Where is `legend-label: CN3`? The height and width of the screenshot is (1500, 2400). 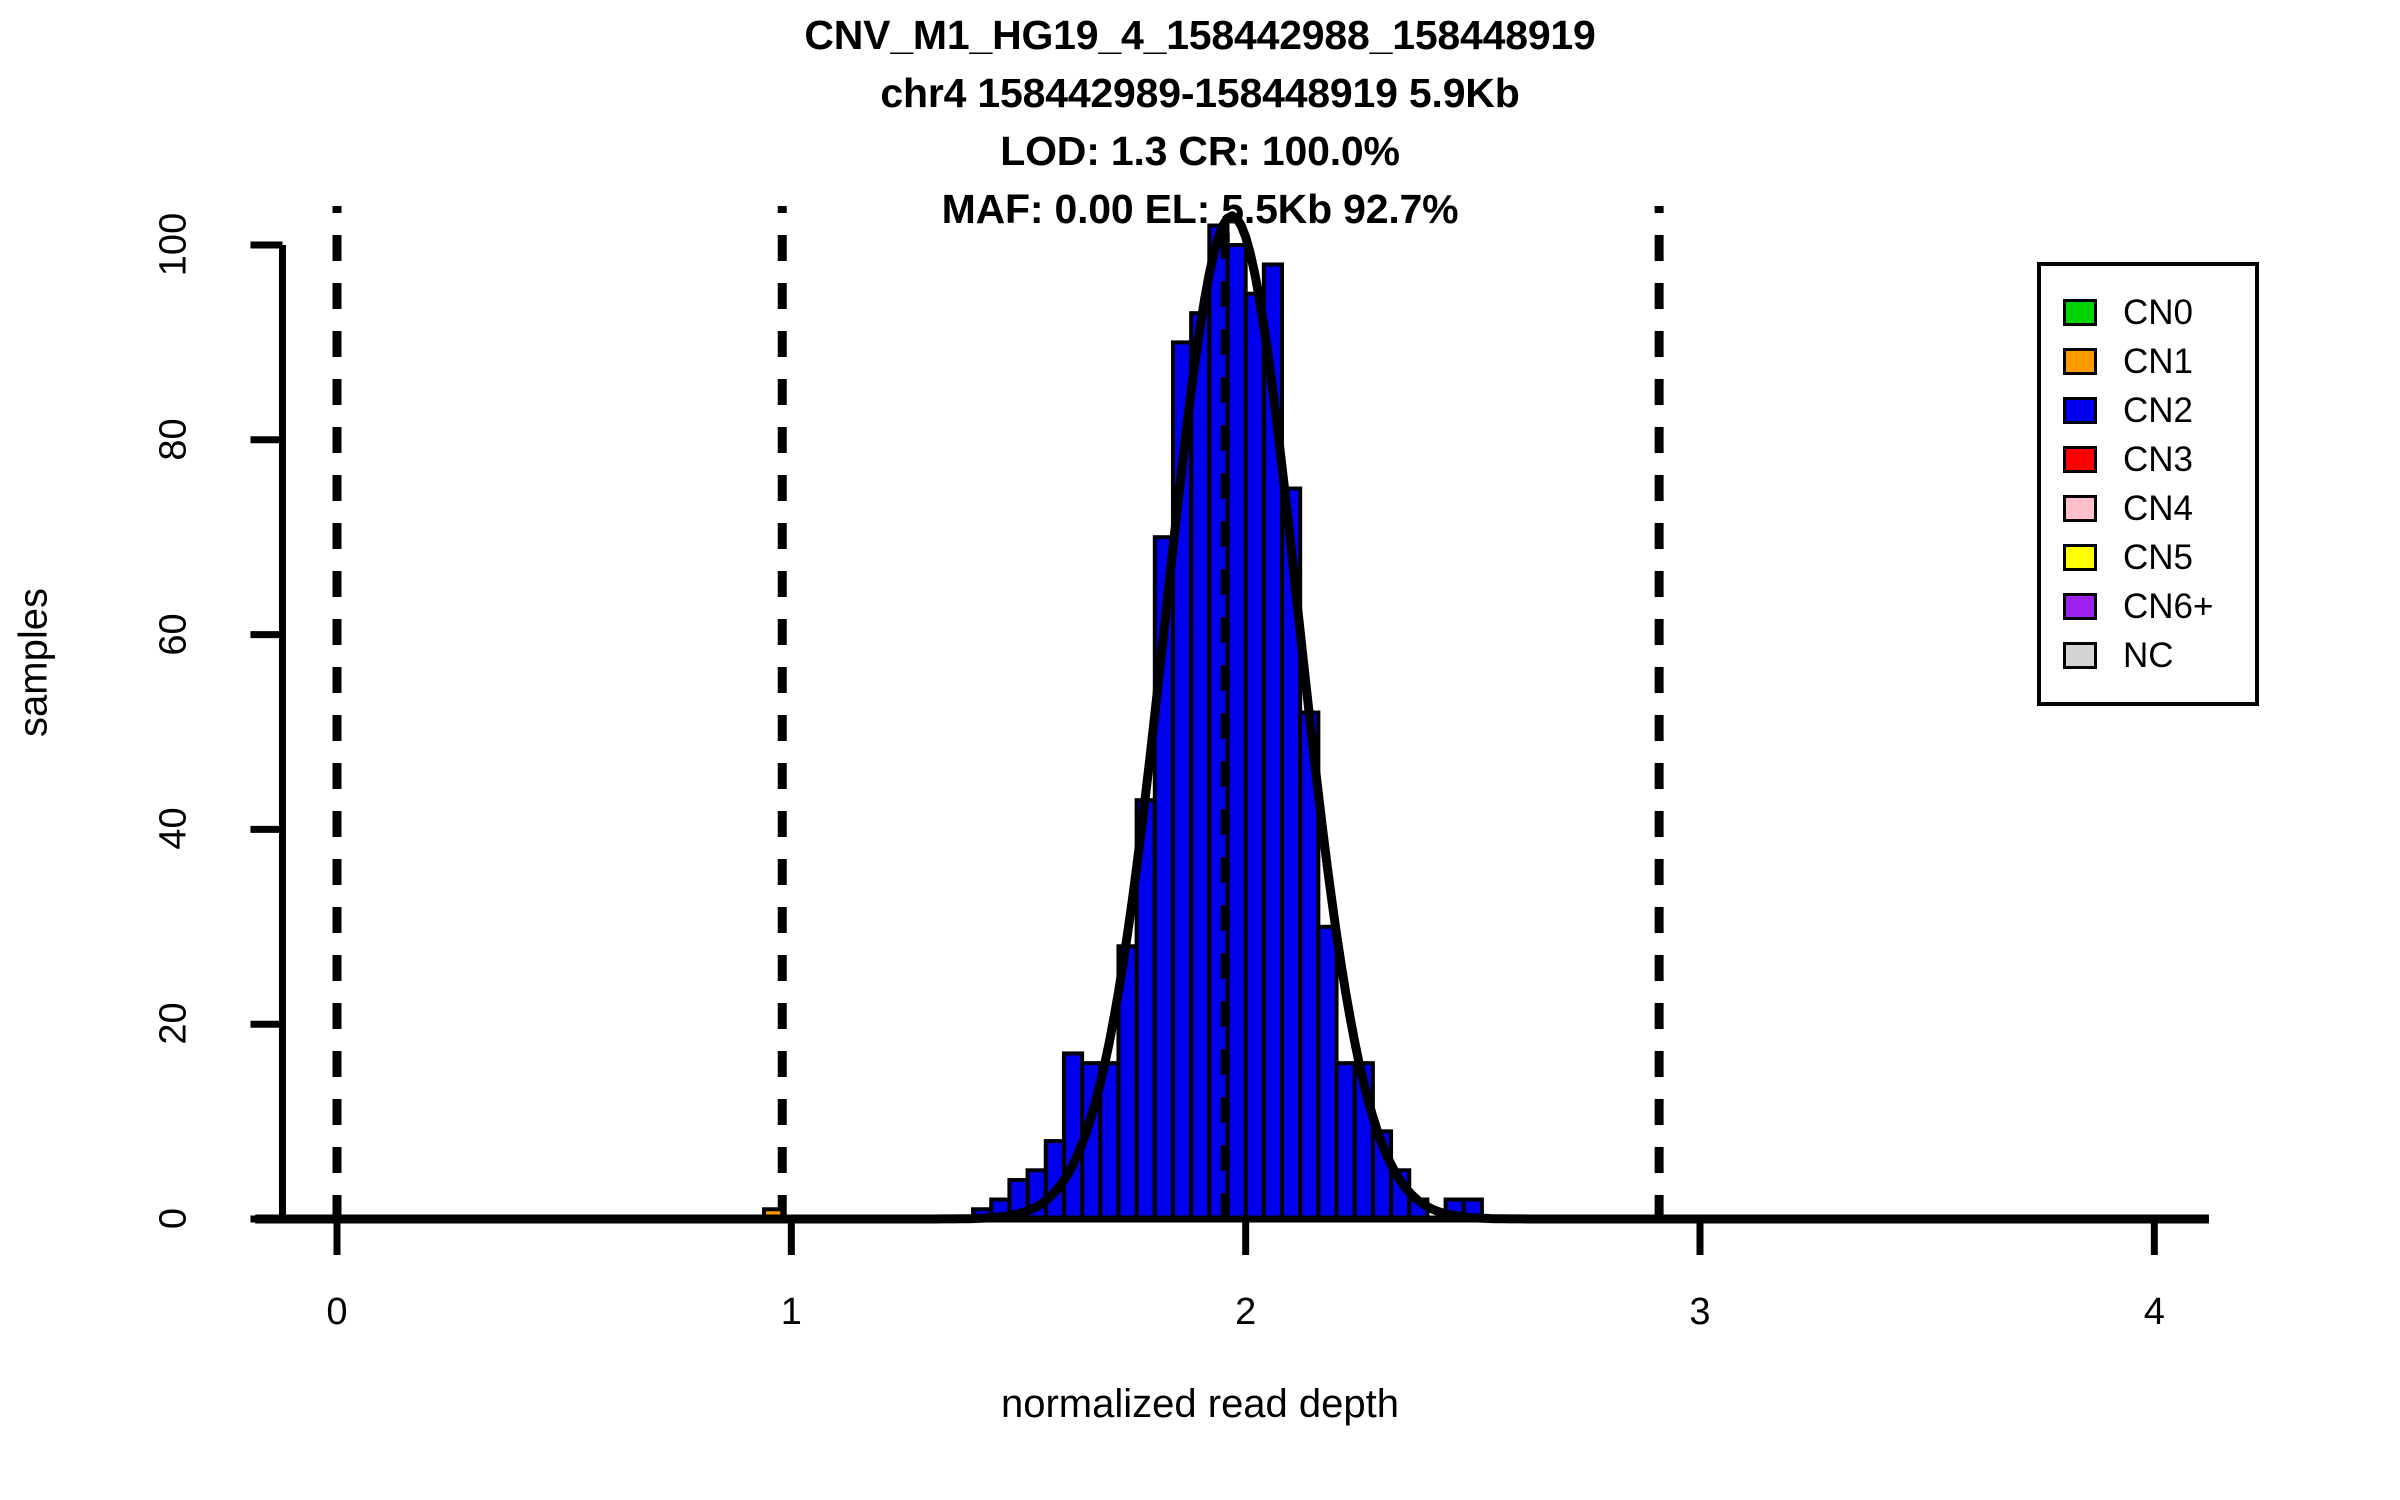
legend-label: CN3 is located at coordinates (2158, 459).